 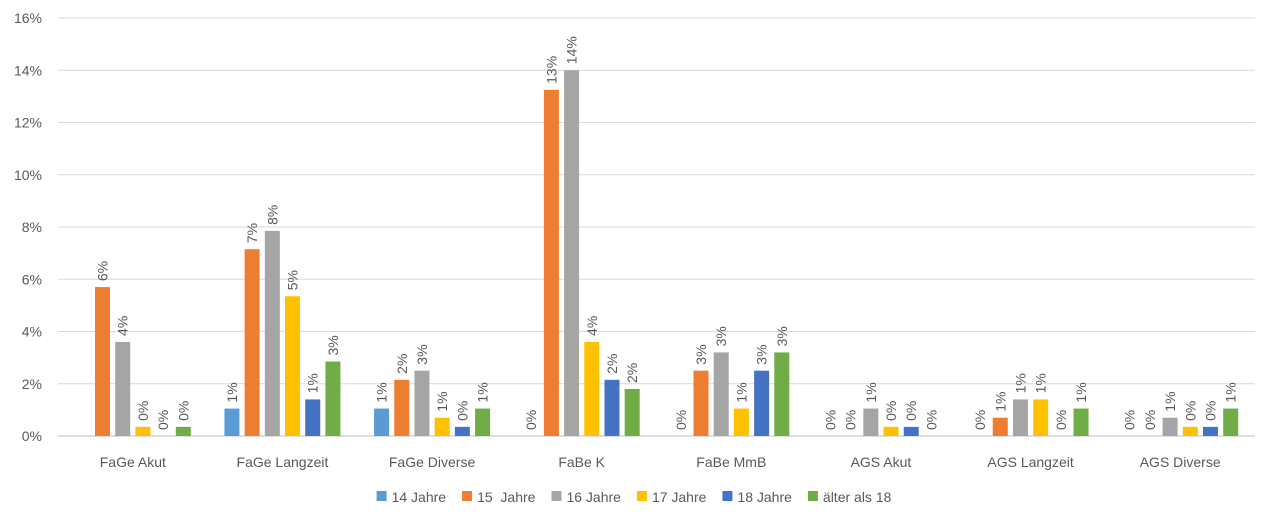 What do you see at coordinates (1180, 462) in the screenshot?
I see `x-tick-label: AGS Diverse` at bounding box center [1180, 462].